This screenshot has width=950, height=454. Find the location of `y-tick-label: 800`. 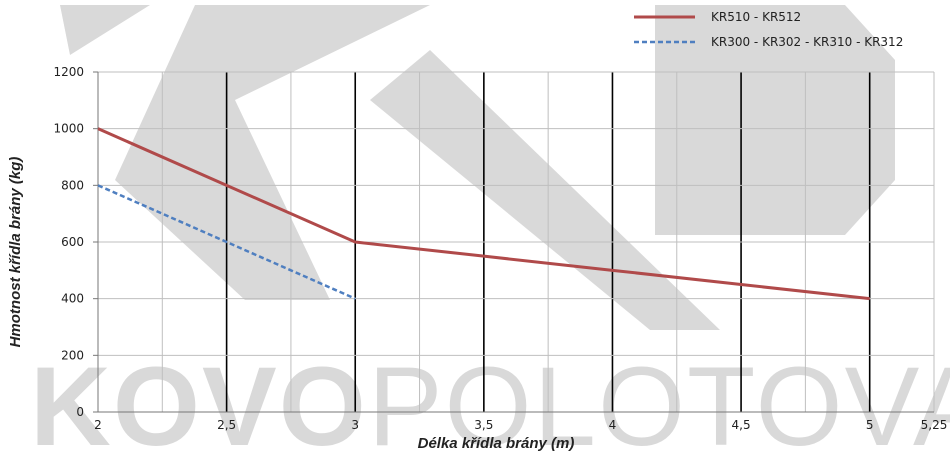

y-tick-label: 800 is located at coordinates (72, 185).